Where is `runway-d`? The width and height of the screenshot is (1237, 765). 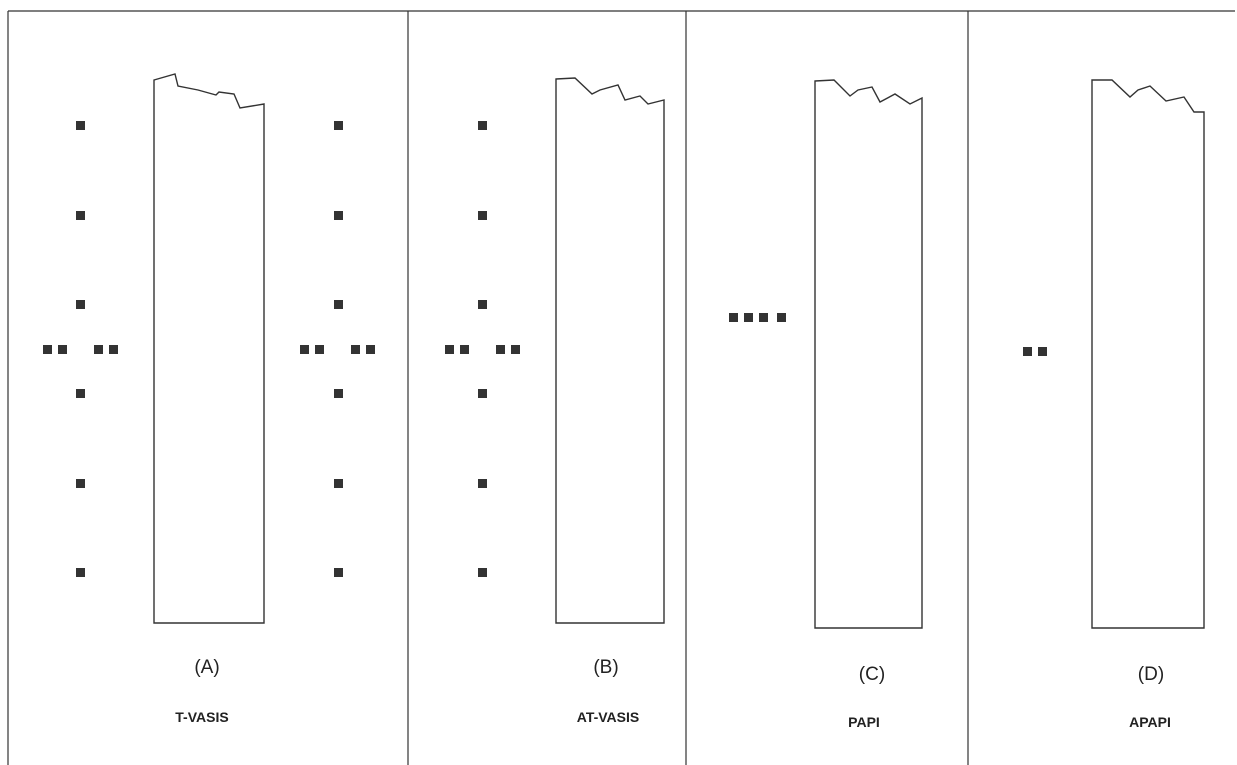
runway-d is located at coordinates (1148, 354).